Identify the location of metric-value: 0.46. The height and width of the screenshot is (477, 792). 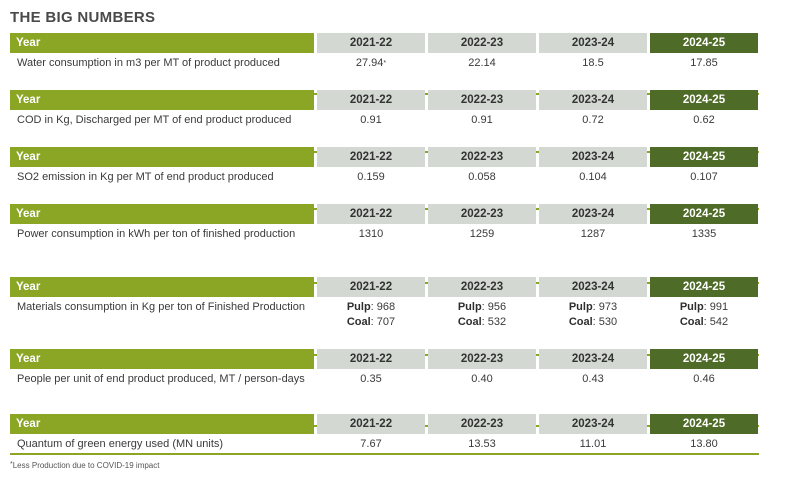
(704, 379).